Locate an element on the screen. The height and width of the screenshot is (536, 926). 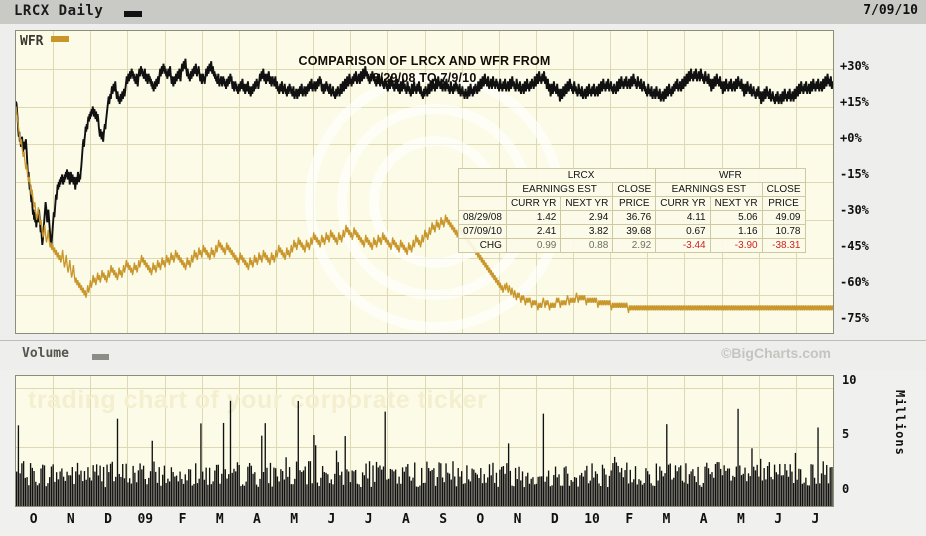
wfr-legend: WFR is located at coordinates (45, 41).